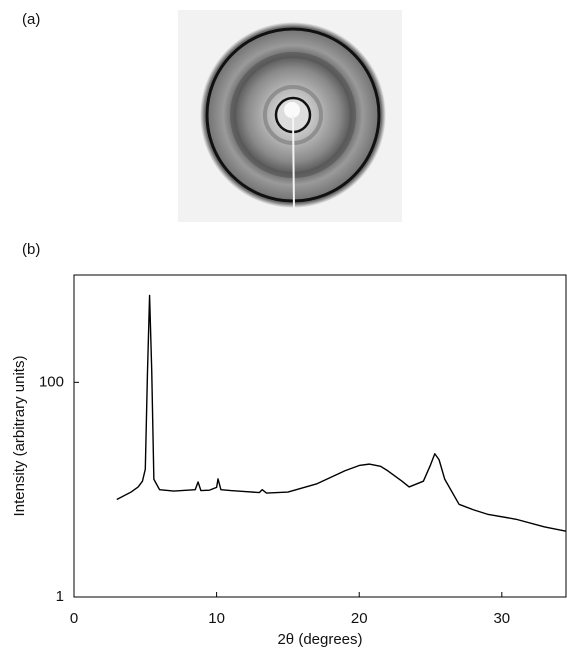 The image size is (567, 654). I want to click on diffraction-image, so click(290, 116).